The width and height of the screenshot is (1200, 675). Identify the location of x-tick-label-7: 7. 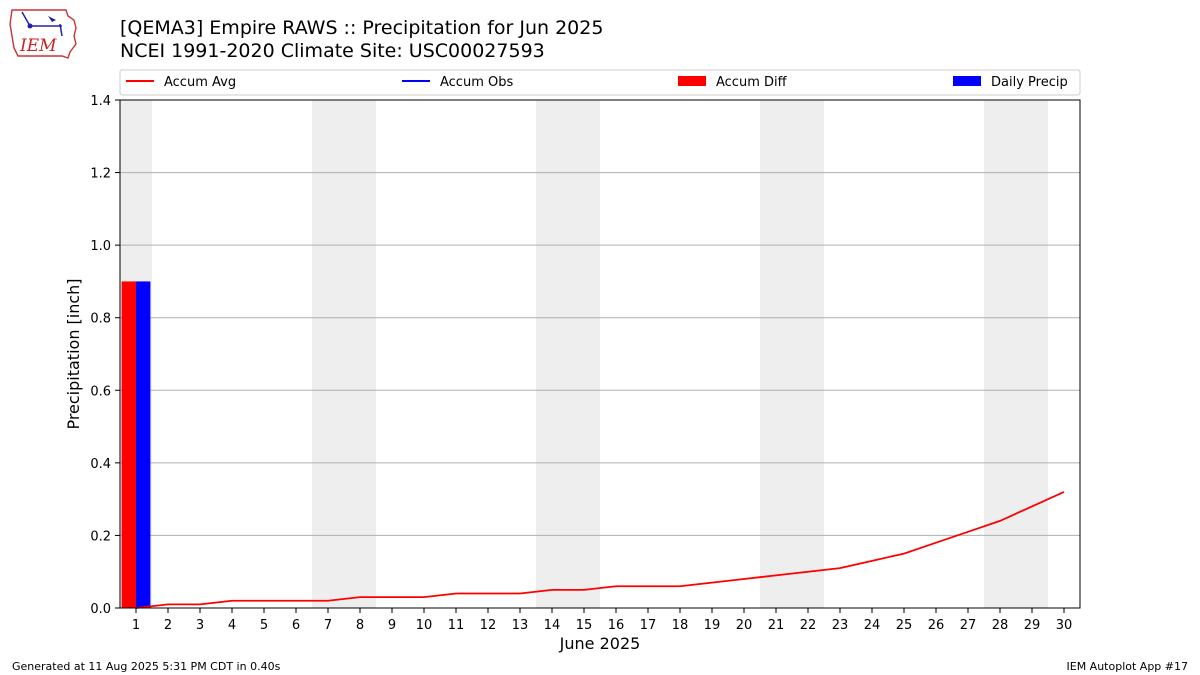
(328, 625).